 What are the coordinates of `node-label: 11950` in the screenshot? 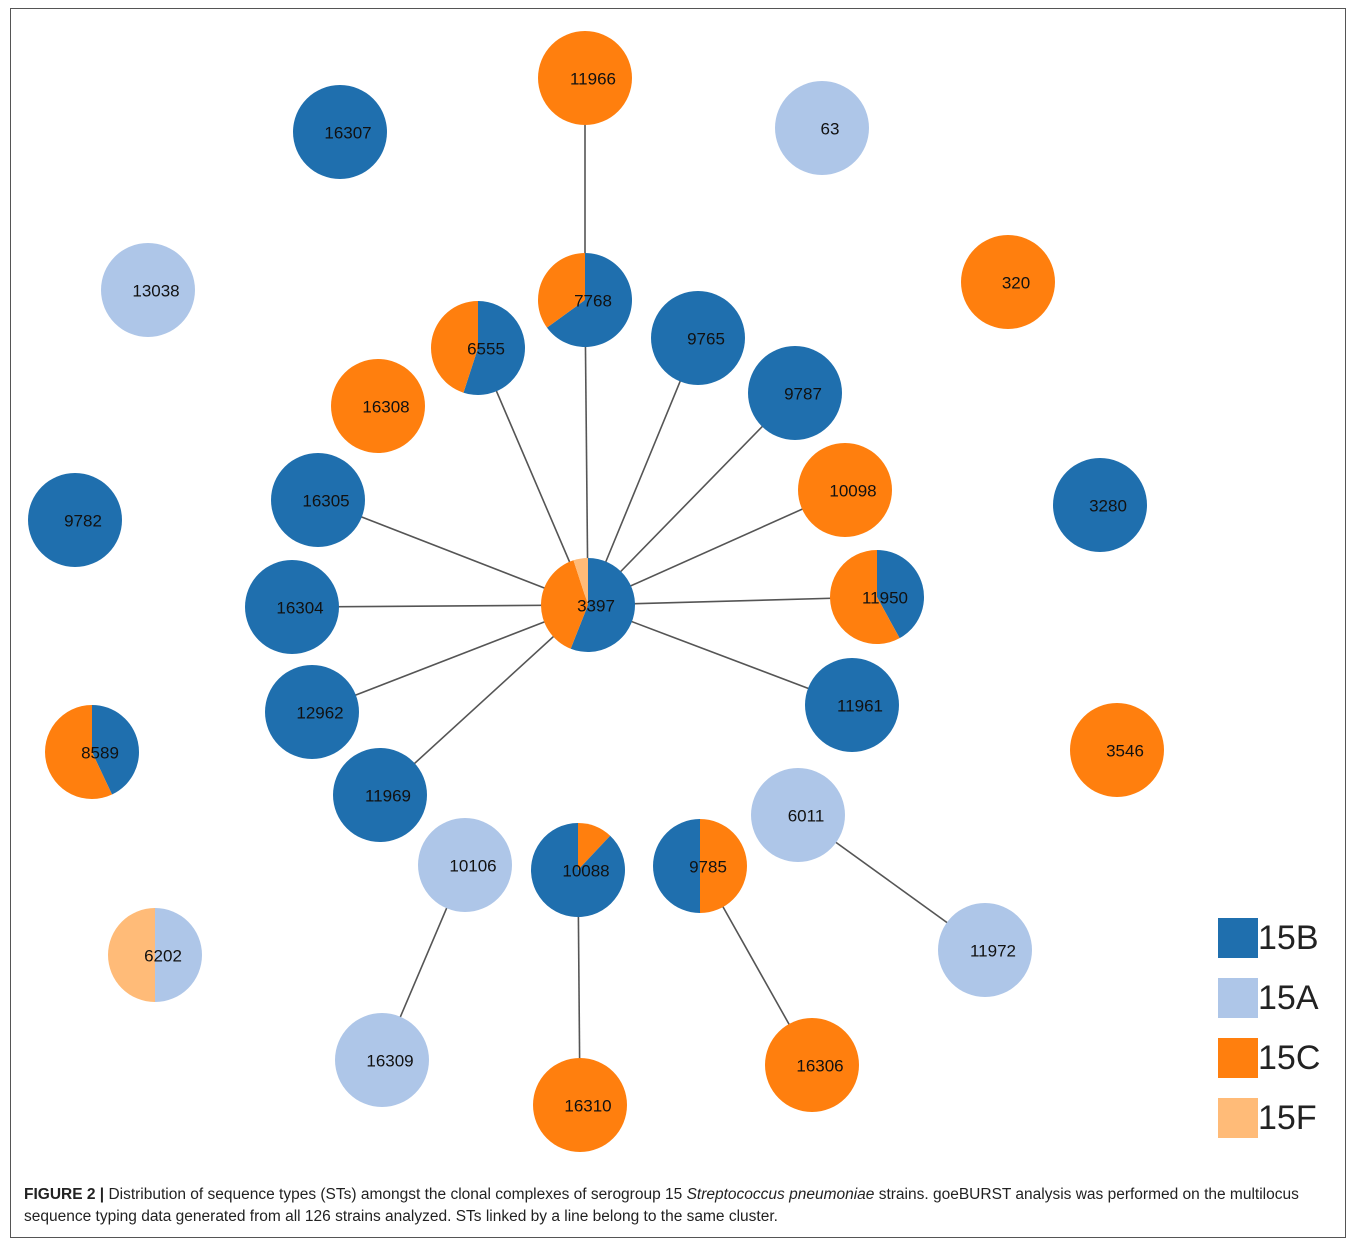 It's located at (885, 597).